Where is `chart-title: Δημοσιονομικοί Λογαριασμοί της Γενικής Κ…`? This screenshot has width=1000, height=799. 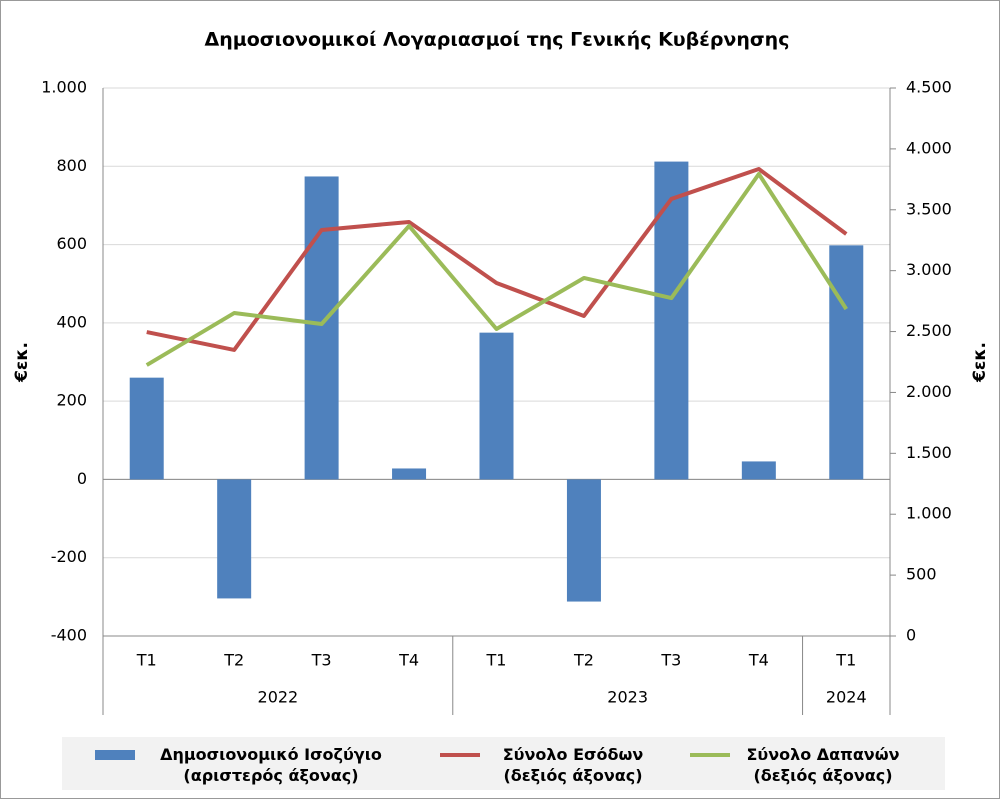
chart-title: Δημοσιονομικοί Λογαριασμοί της Γενικής Κ… is located at coordinates (497, 40).